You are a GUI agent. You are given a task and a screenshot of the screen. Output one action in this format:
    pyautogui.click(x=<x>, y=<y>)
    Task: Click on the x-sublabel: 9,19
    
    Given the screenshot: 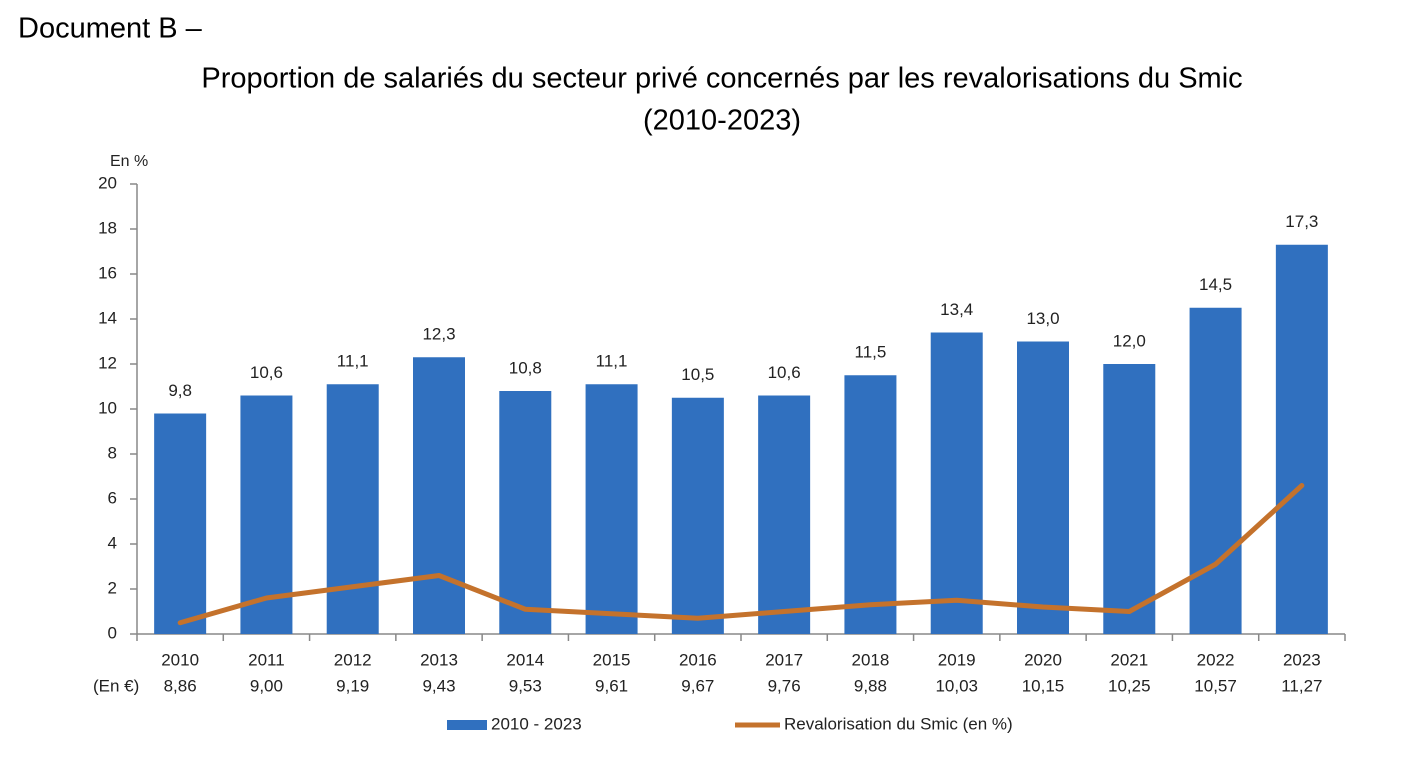 What is the action you would take?
    pyautogui.click(x=352, y=685)
    